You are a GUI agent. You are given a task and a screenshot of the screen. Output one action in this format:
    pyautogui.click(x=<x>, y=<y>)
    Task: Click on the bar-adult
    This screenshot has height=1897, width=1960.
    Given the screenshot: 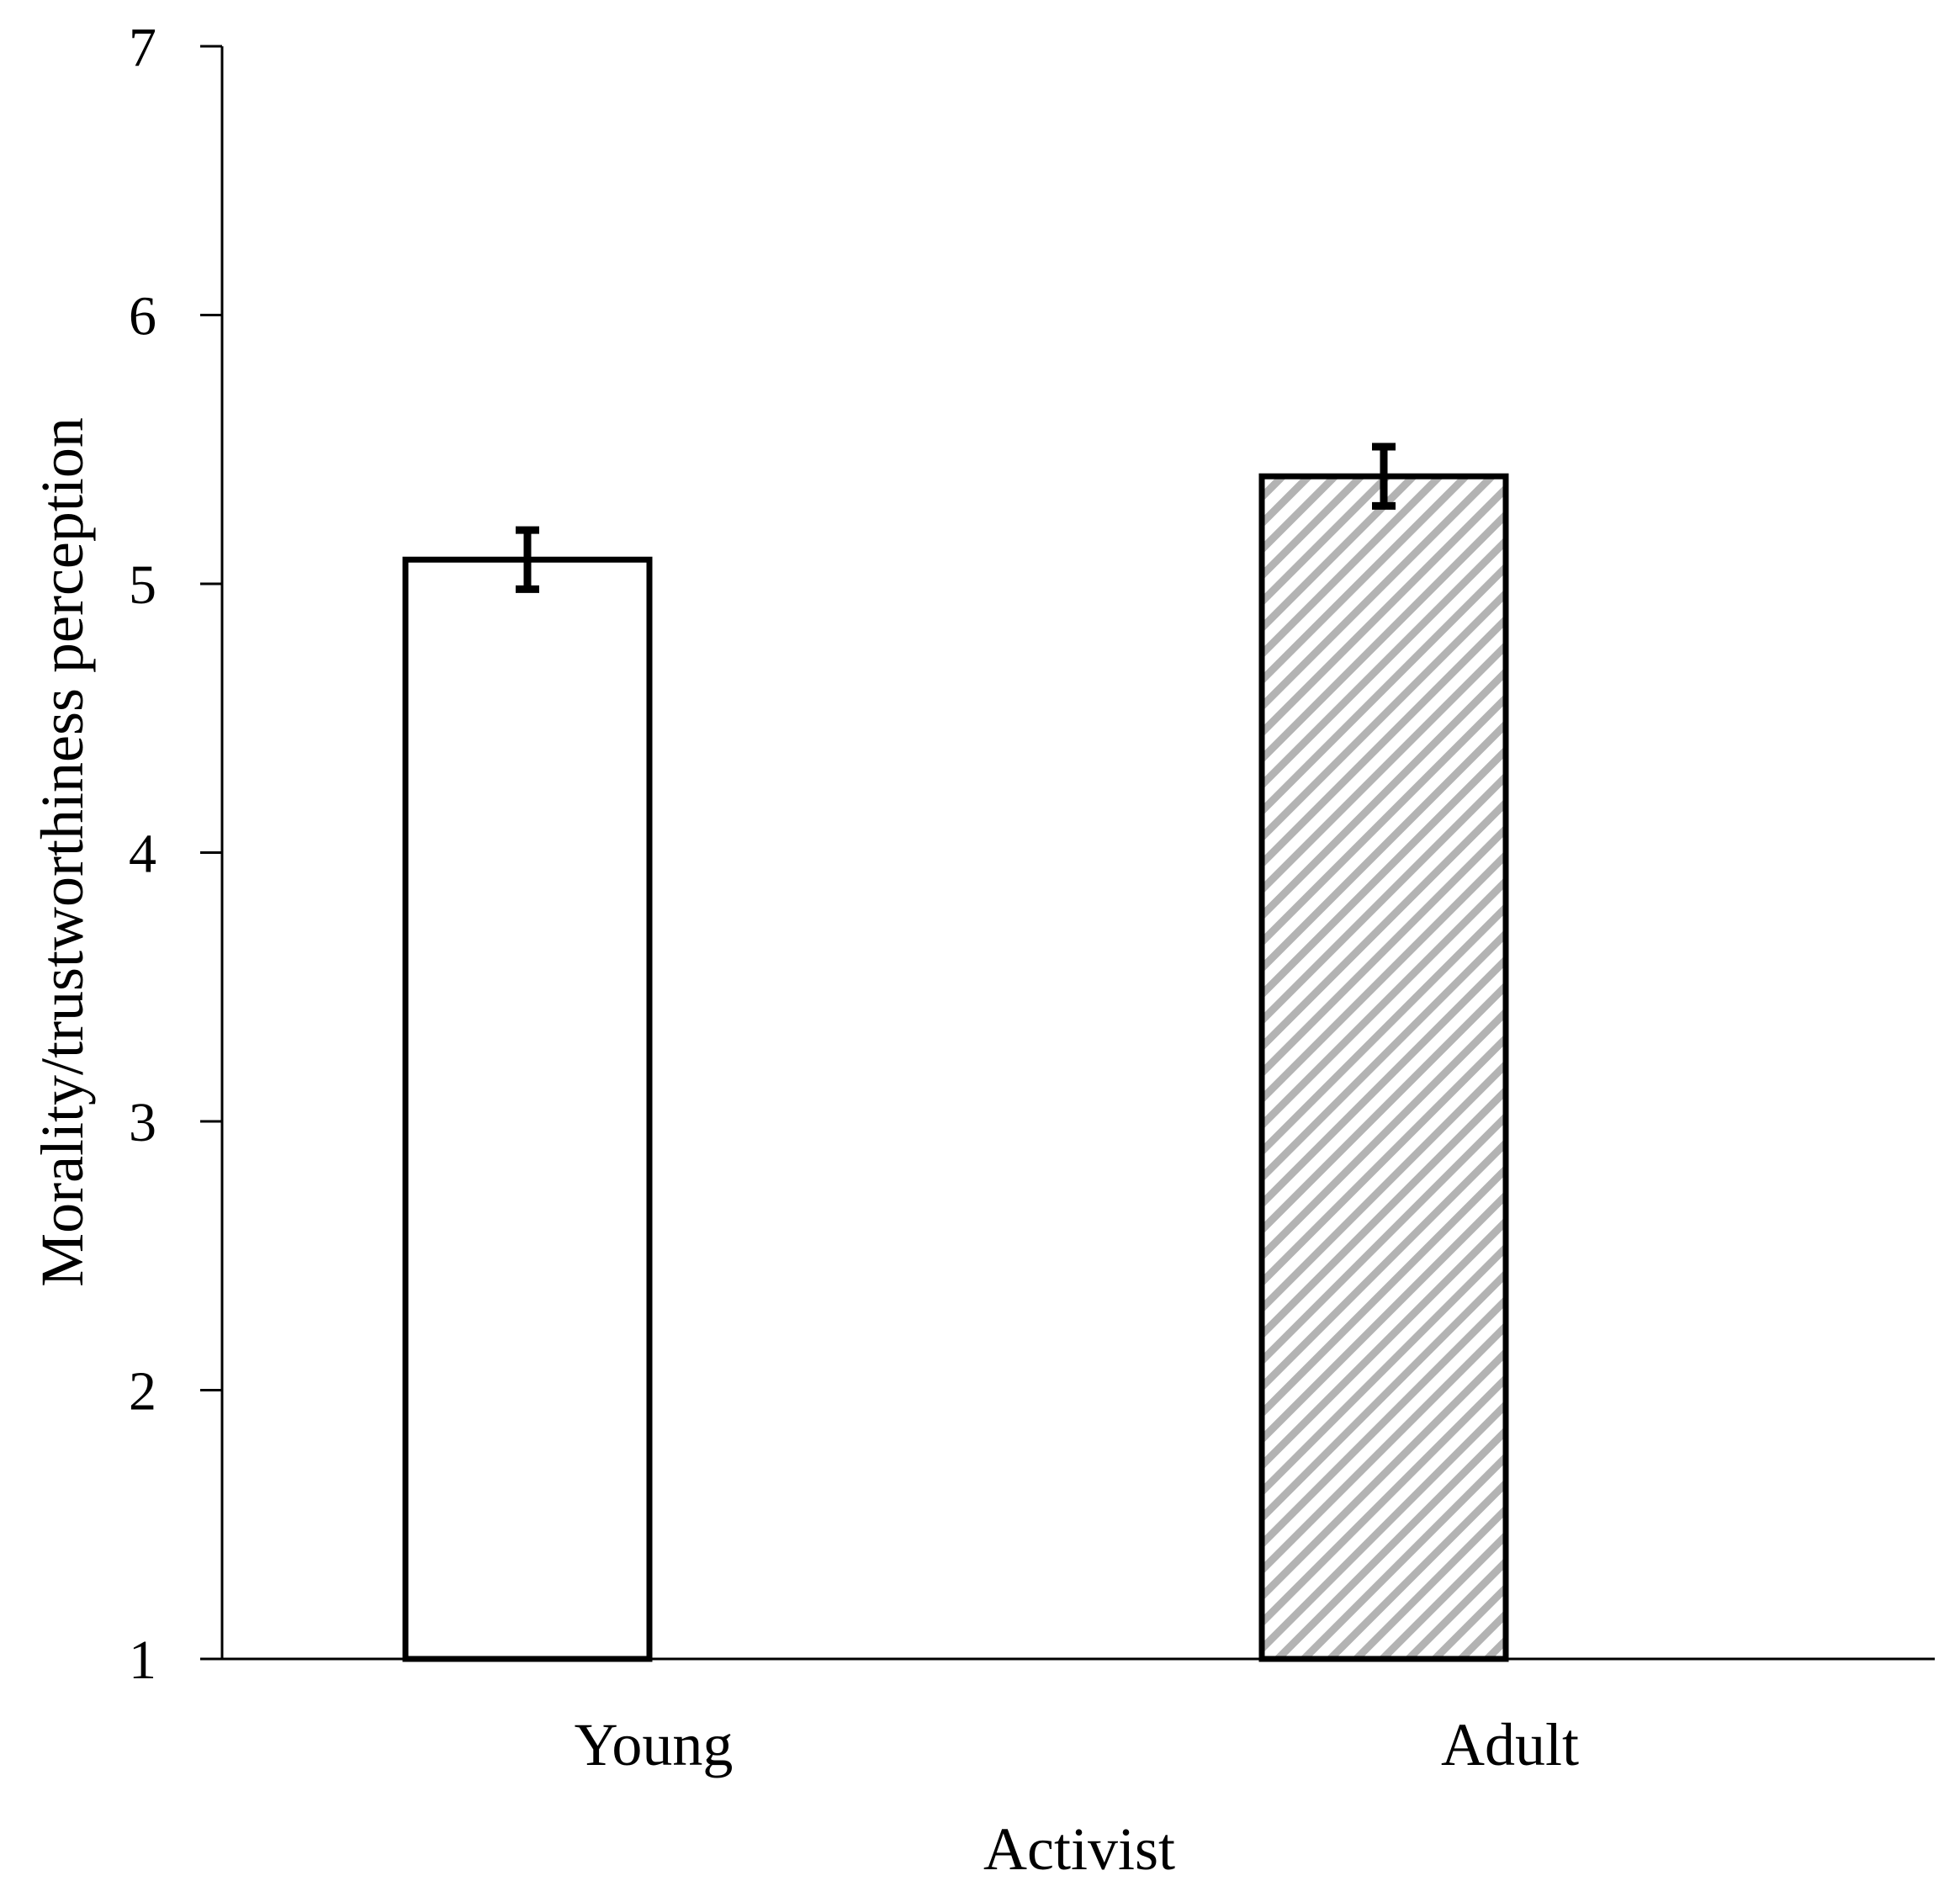 What is the action you would take?
    pyautogui.click(x=1383, y=1067)
    